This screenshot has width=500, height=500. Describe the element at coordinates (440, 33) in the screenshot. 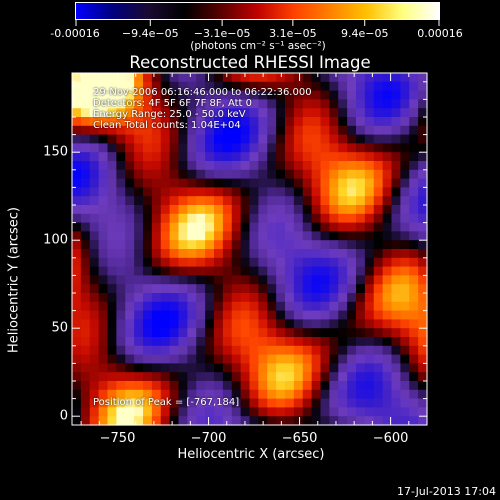

I see `colorbar-tick-label: 0.00016` at that location.